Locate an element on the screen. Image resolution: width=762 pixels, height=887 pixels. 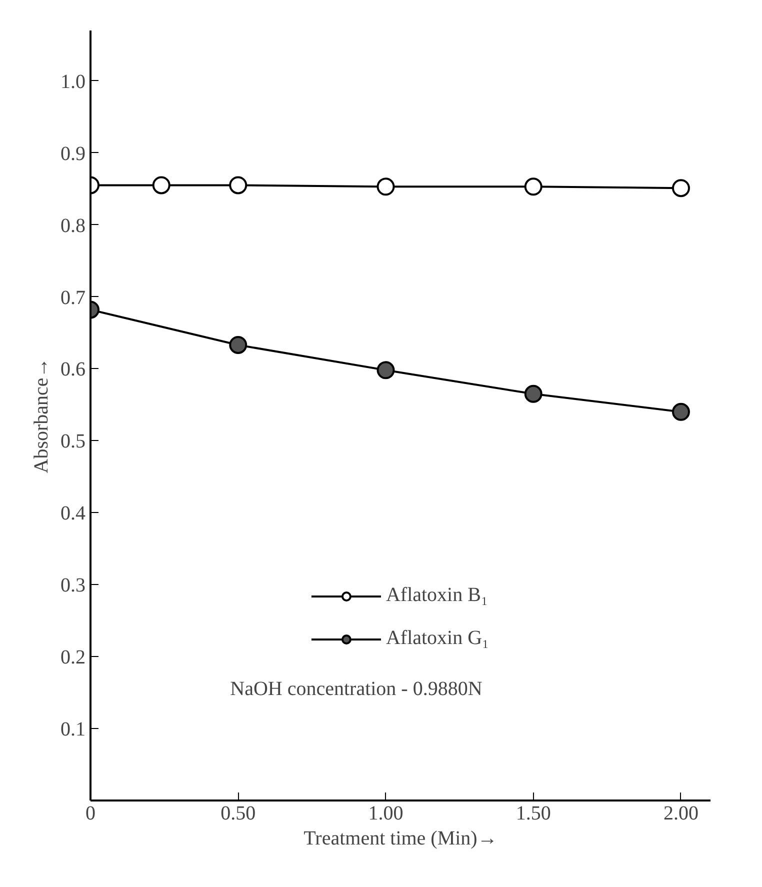
legend-label: Aflatoxin G₁ is located at coordinates (438, 638).